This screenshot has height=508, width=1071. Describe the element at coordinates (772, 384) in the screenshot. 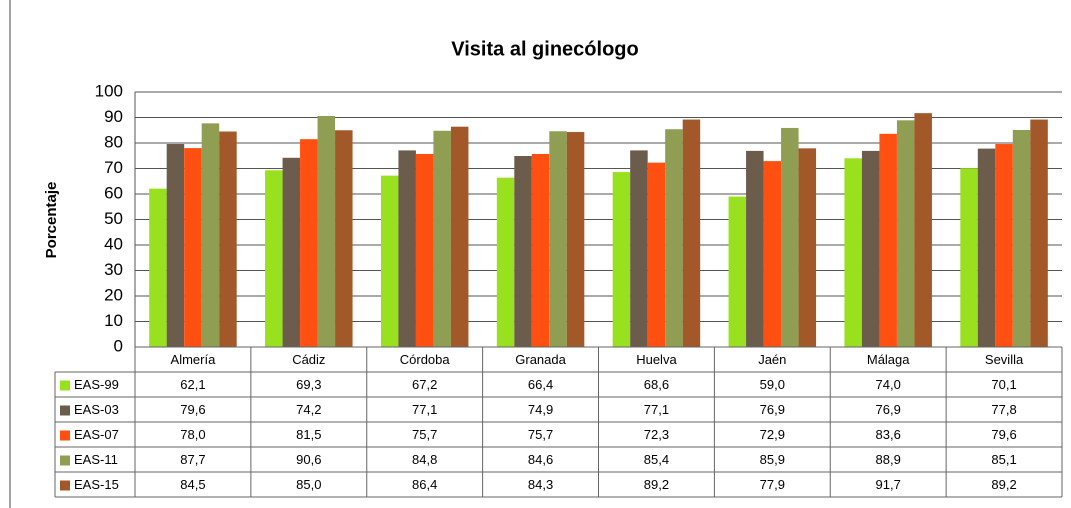

I see `table-value: 59,0` at that location.